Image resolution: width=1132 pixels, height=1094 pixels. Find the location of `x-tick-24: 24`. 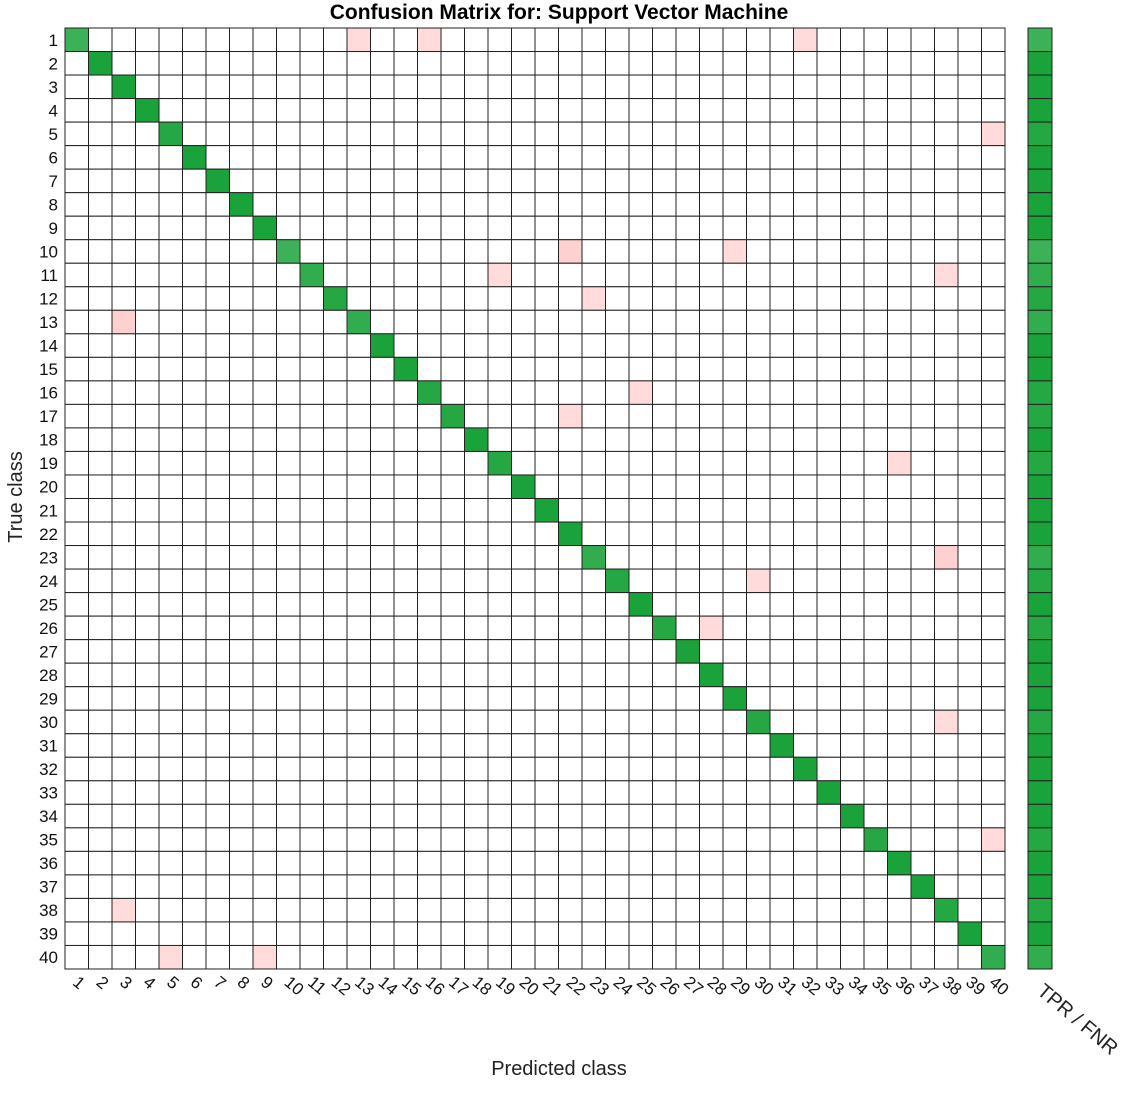

x-tick-24: 24 is located at coordinates (623, 986).